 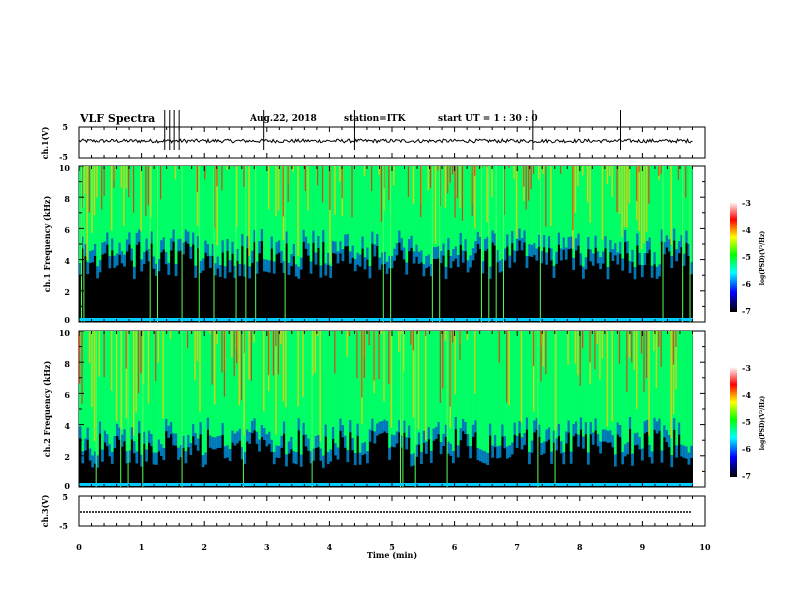 What do you see at coordinates (142, 547) in the screenshot?
I see `xtick-1: 1` at bounding box center [142, 547].